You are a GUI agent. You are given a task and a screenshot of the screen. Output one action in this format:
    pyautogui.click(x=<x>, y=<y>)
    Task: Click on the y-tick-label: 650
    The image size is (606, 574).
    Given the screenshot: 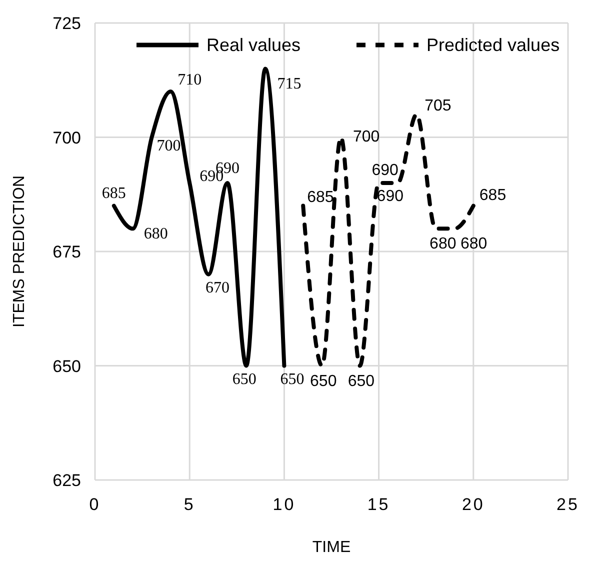 What is the action you would take?
    pyautogui.click(x=66, y=366)
    